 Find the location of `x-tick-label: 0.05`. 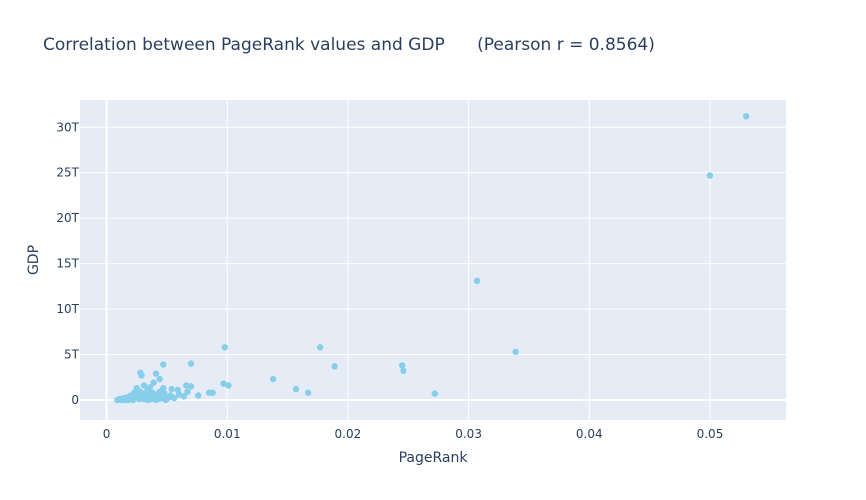

x-tick-label: 0.05 is located at coordinates (710, 434).